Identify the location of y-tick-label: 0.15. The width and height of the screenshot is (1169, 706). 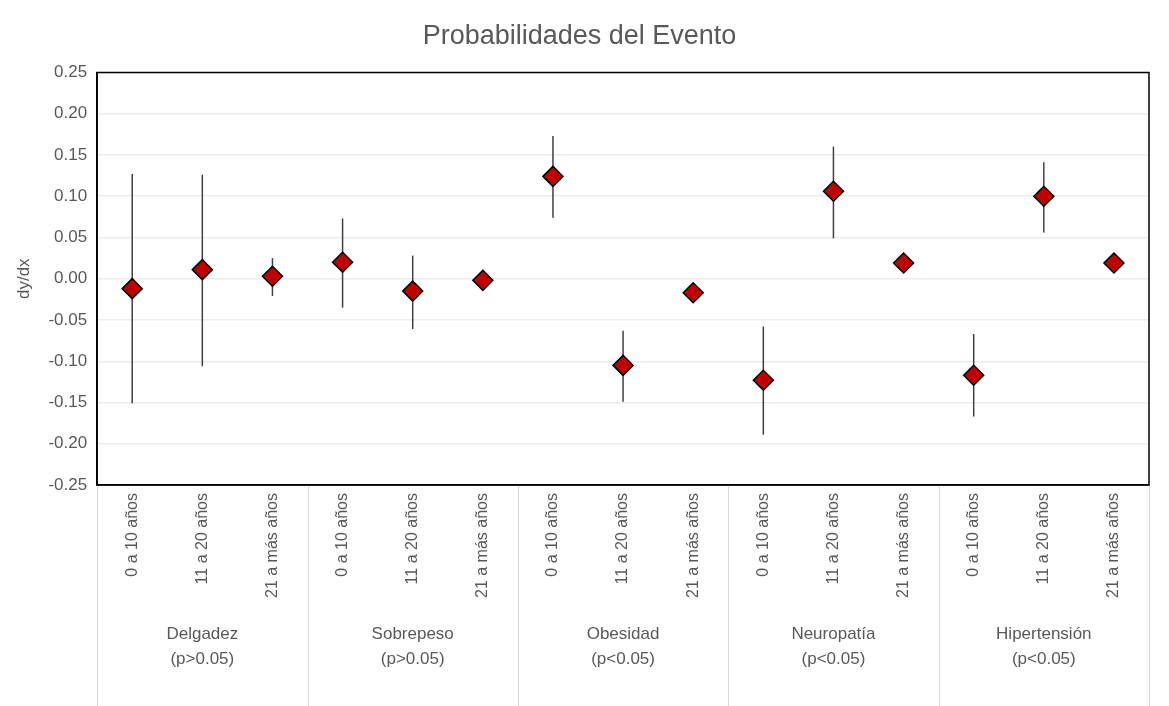
(71, 154).